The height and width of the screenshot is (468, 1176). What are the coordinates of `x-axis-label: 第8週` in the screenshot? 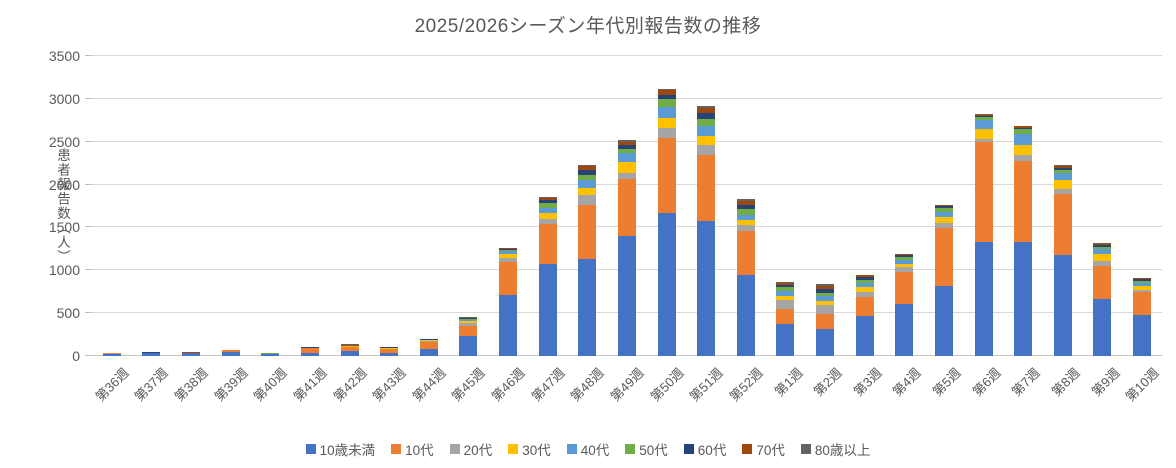 It's located at (1065, 382).